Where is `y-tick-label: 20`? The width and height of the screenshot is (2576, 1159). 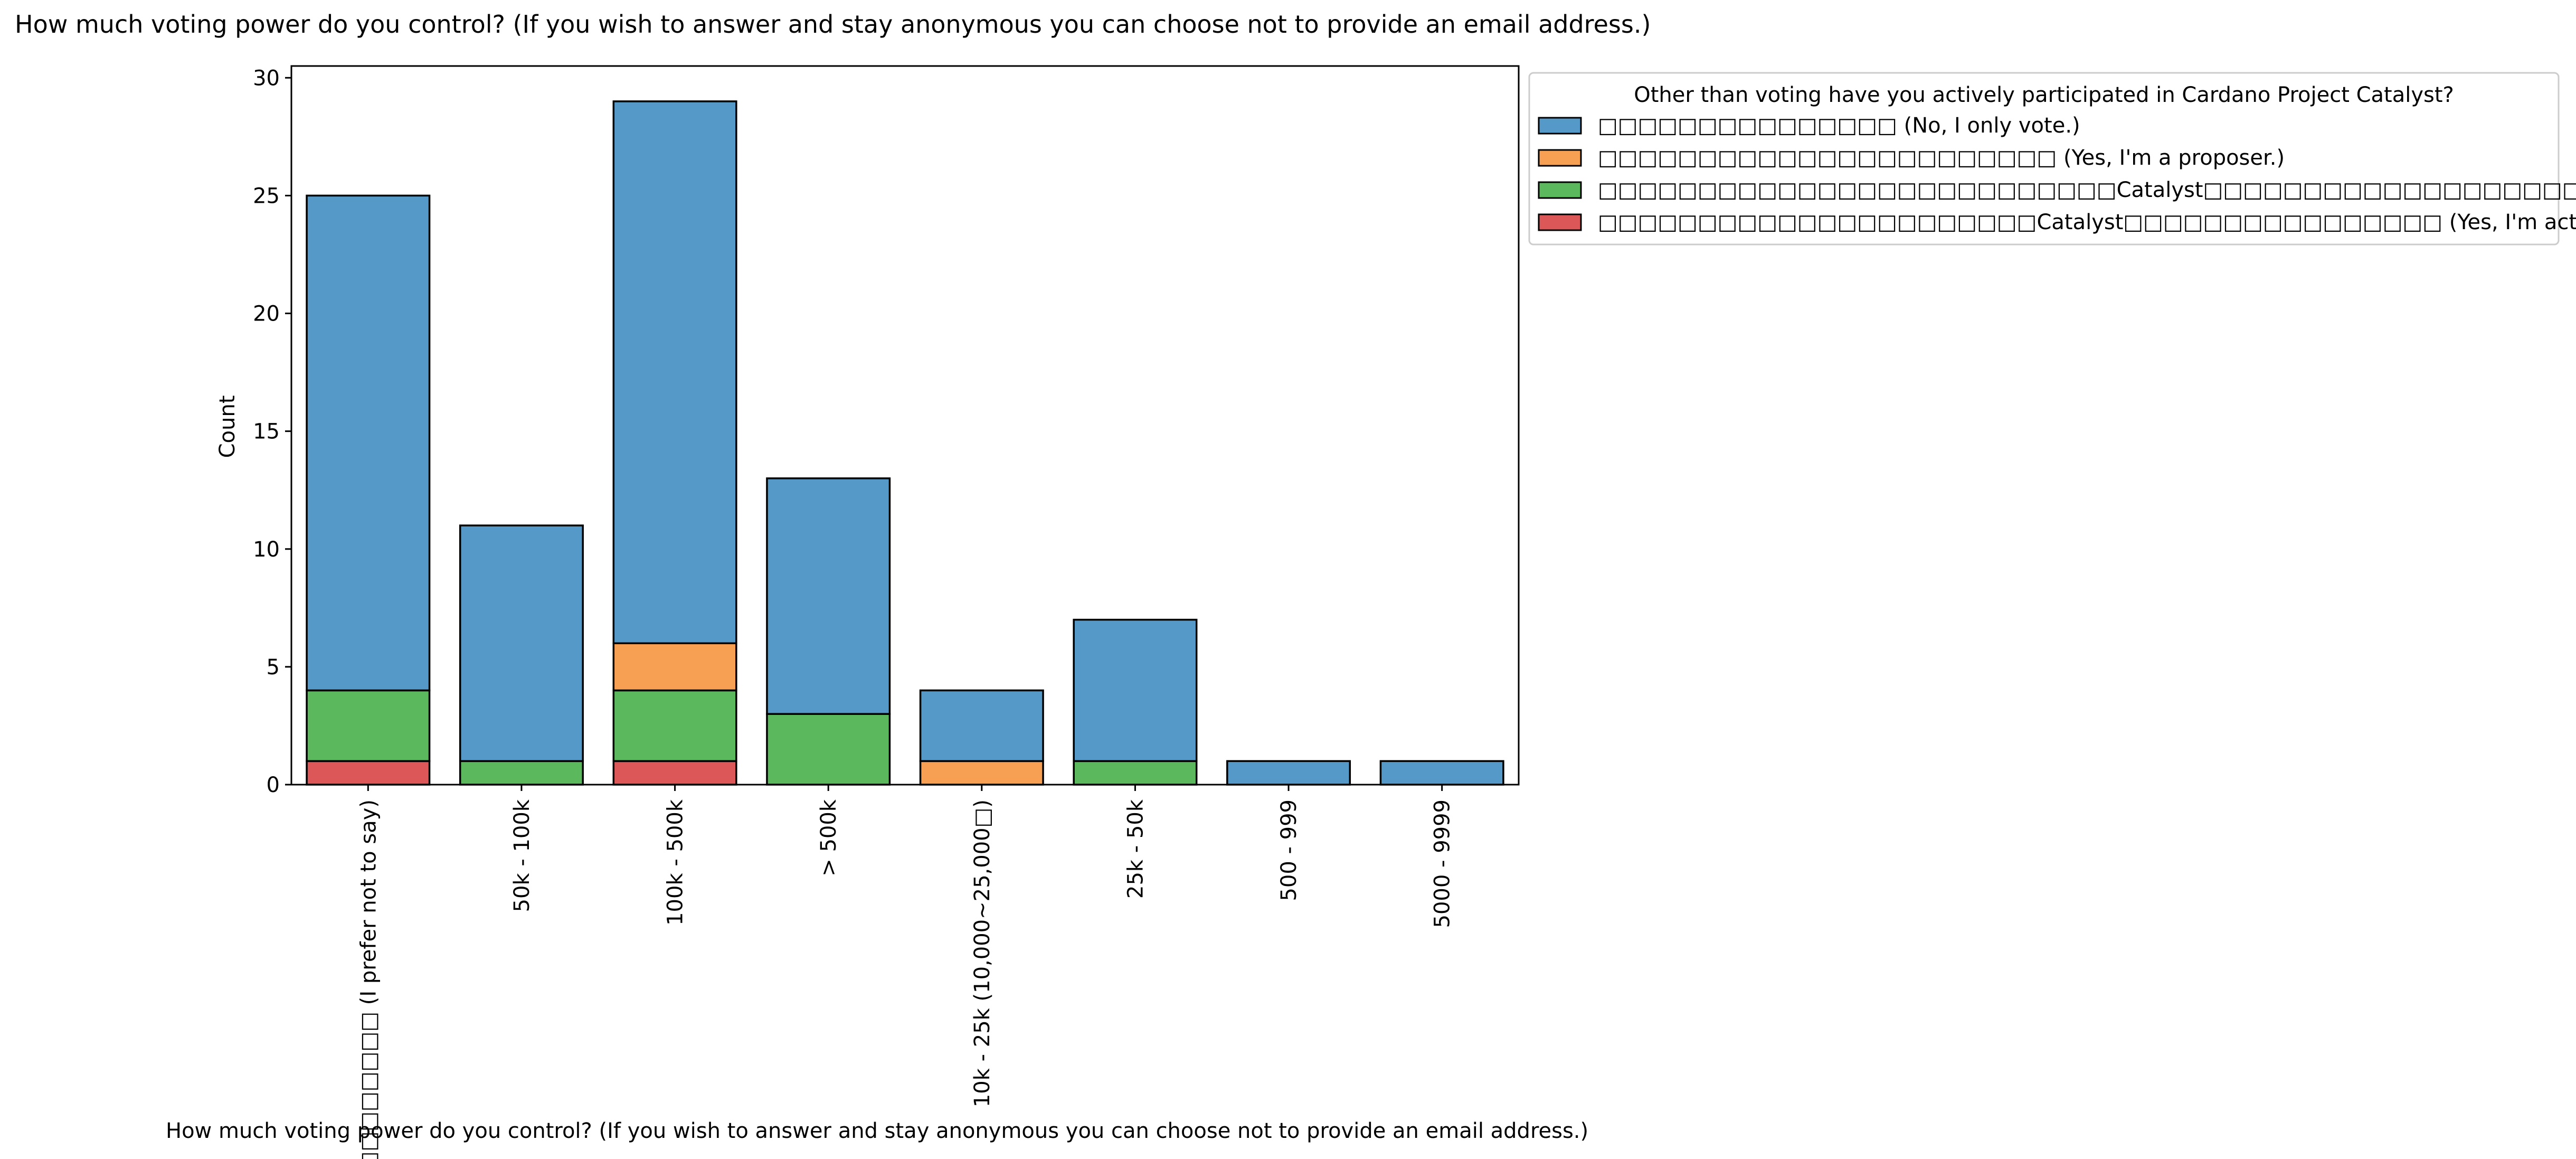 y-tick-label: 20 is located at coordinates (266, 314).